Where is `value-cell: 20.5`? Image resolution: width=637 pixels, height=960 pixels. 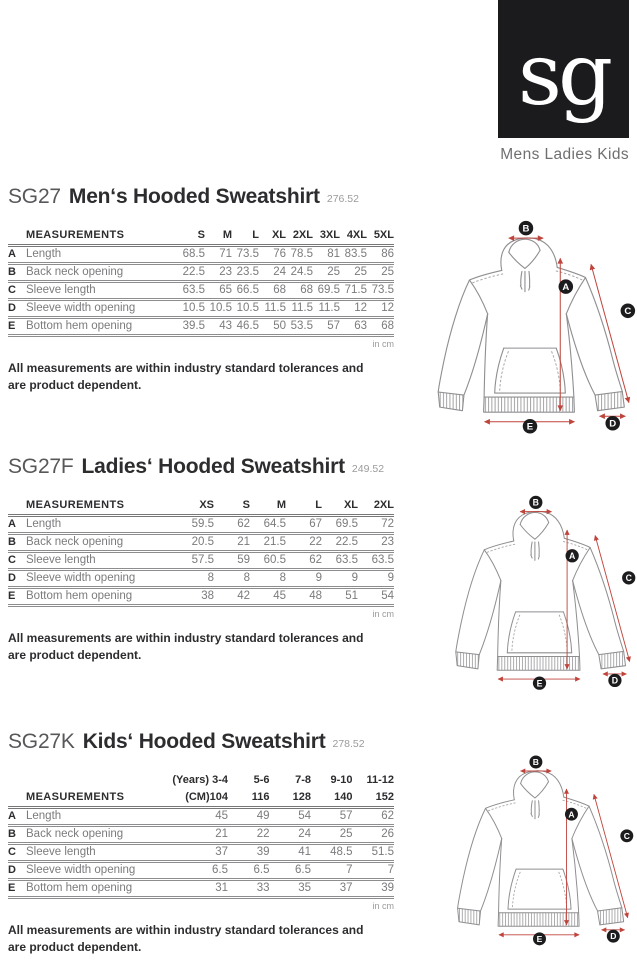
value-cell: 20.5 is located at coordinates (202, 542).